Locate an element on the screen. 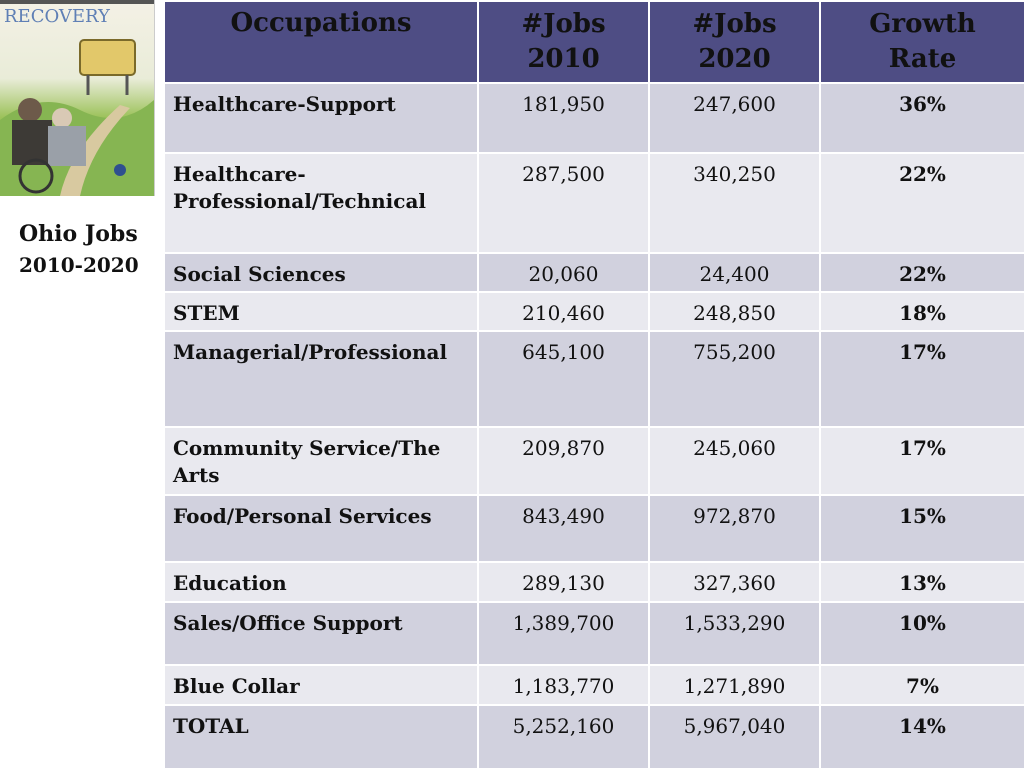 The height and width of the screenshot is (770, 1024). cell-jobs-2010: 5,252,160 is located at coordinates (563, 737).